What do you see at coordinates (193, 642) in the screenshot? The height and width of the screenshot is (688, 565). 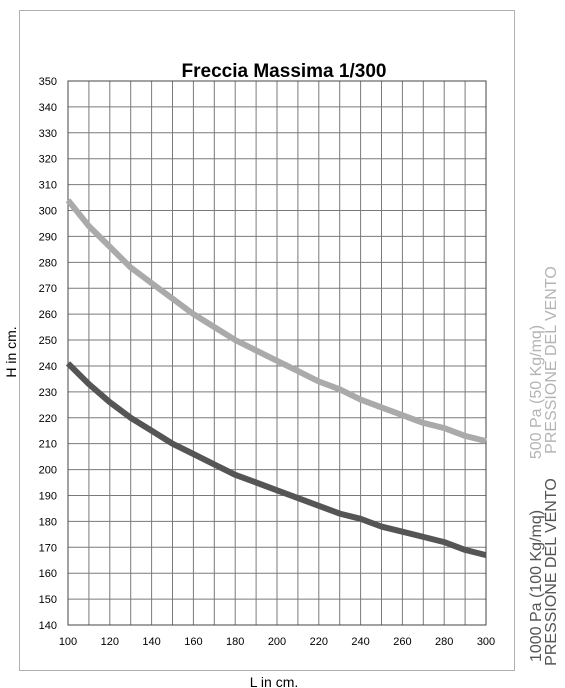 I see `x-tick-label: 160` at bounding box center [193, 642].